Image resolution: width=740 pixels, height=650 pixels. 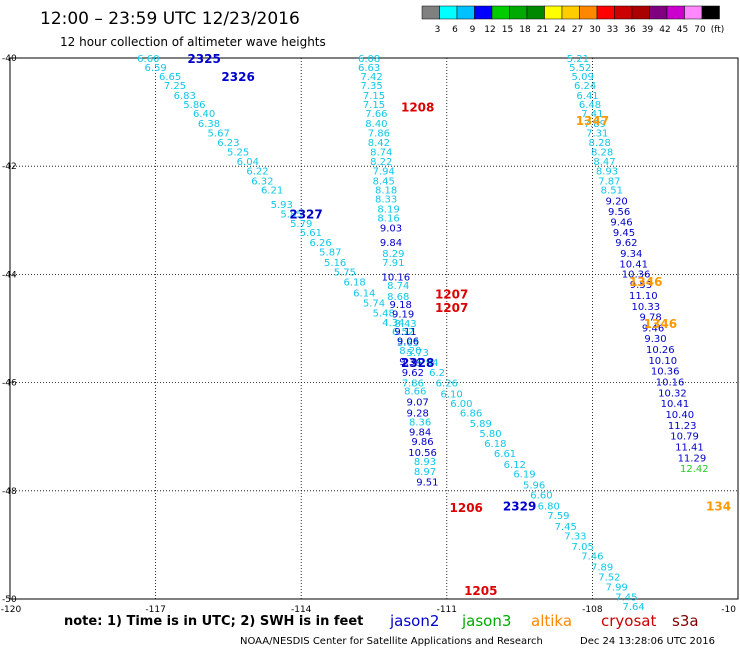 I want to click on x-tick-label: -108, so click(x=592, y=610).